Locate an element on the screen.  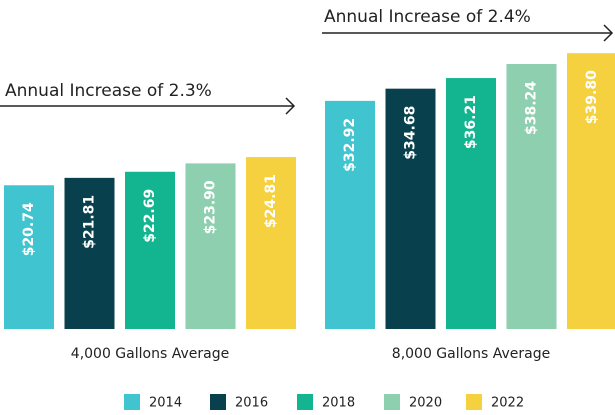
category-label: 4,000 Gallons Average is located at coordinates (150, 354).